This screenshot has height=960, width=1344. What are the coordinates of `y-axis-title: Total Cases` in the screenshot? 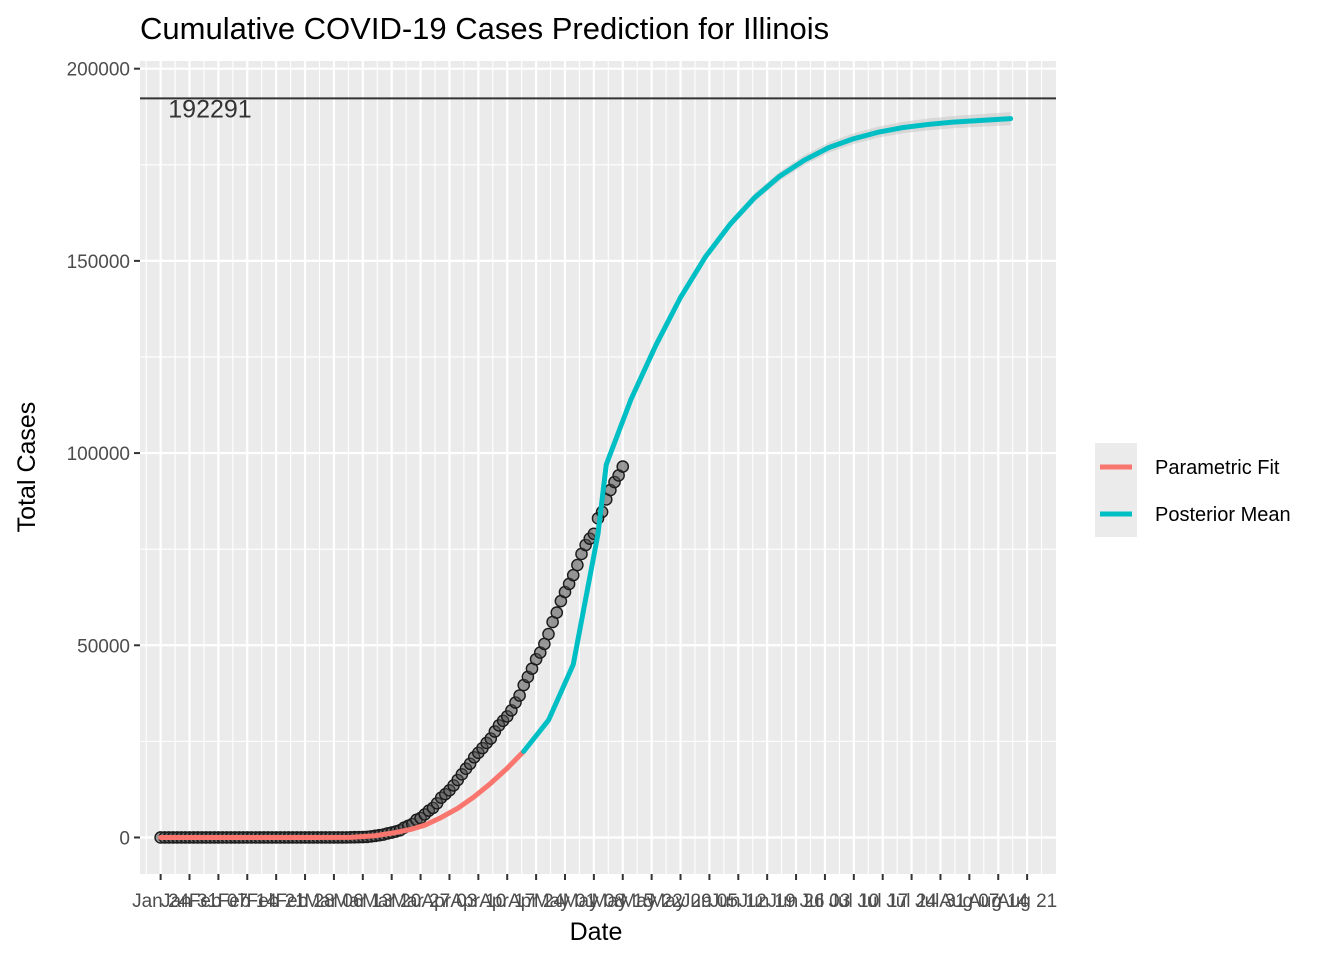 It's located at (27, 467).